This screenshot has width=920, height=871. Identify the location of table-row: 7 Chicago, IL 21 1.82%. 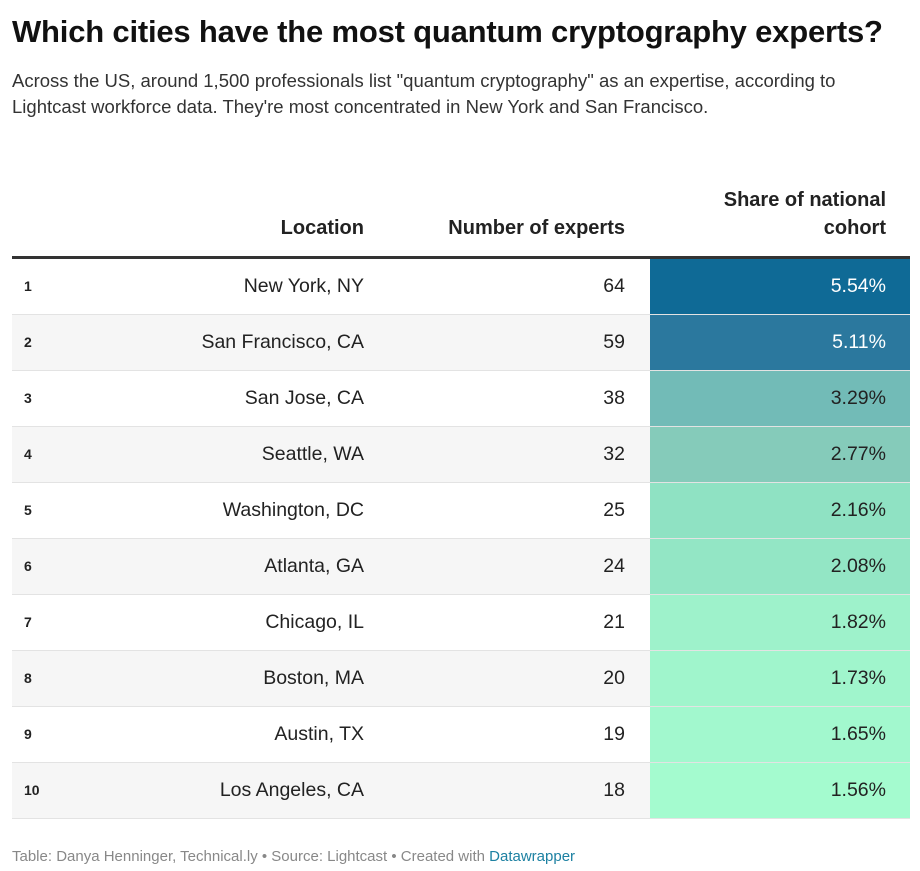
(461, 623).